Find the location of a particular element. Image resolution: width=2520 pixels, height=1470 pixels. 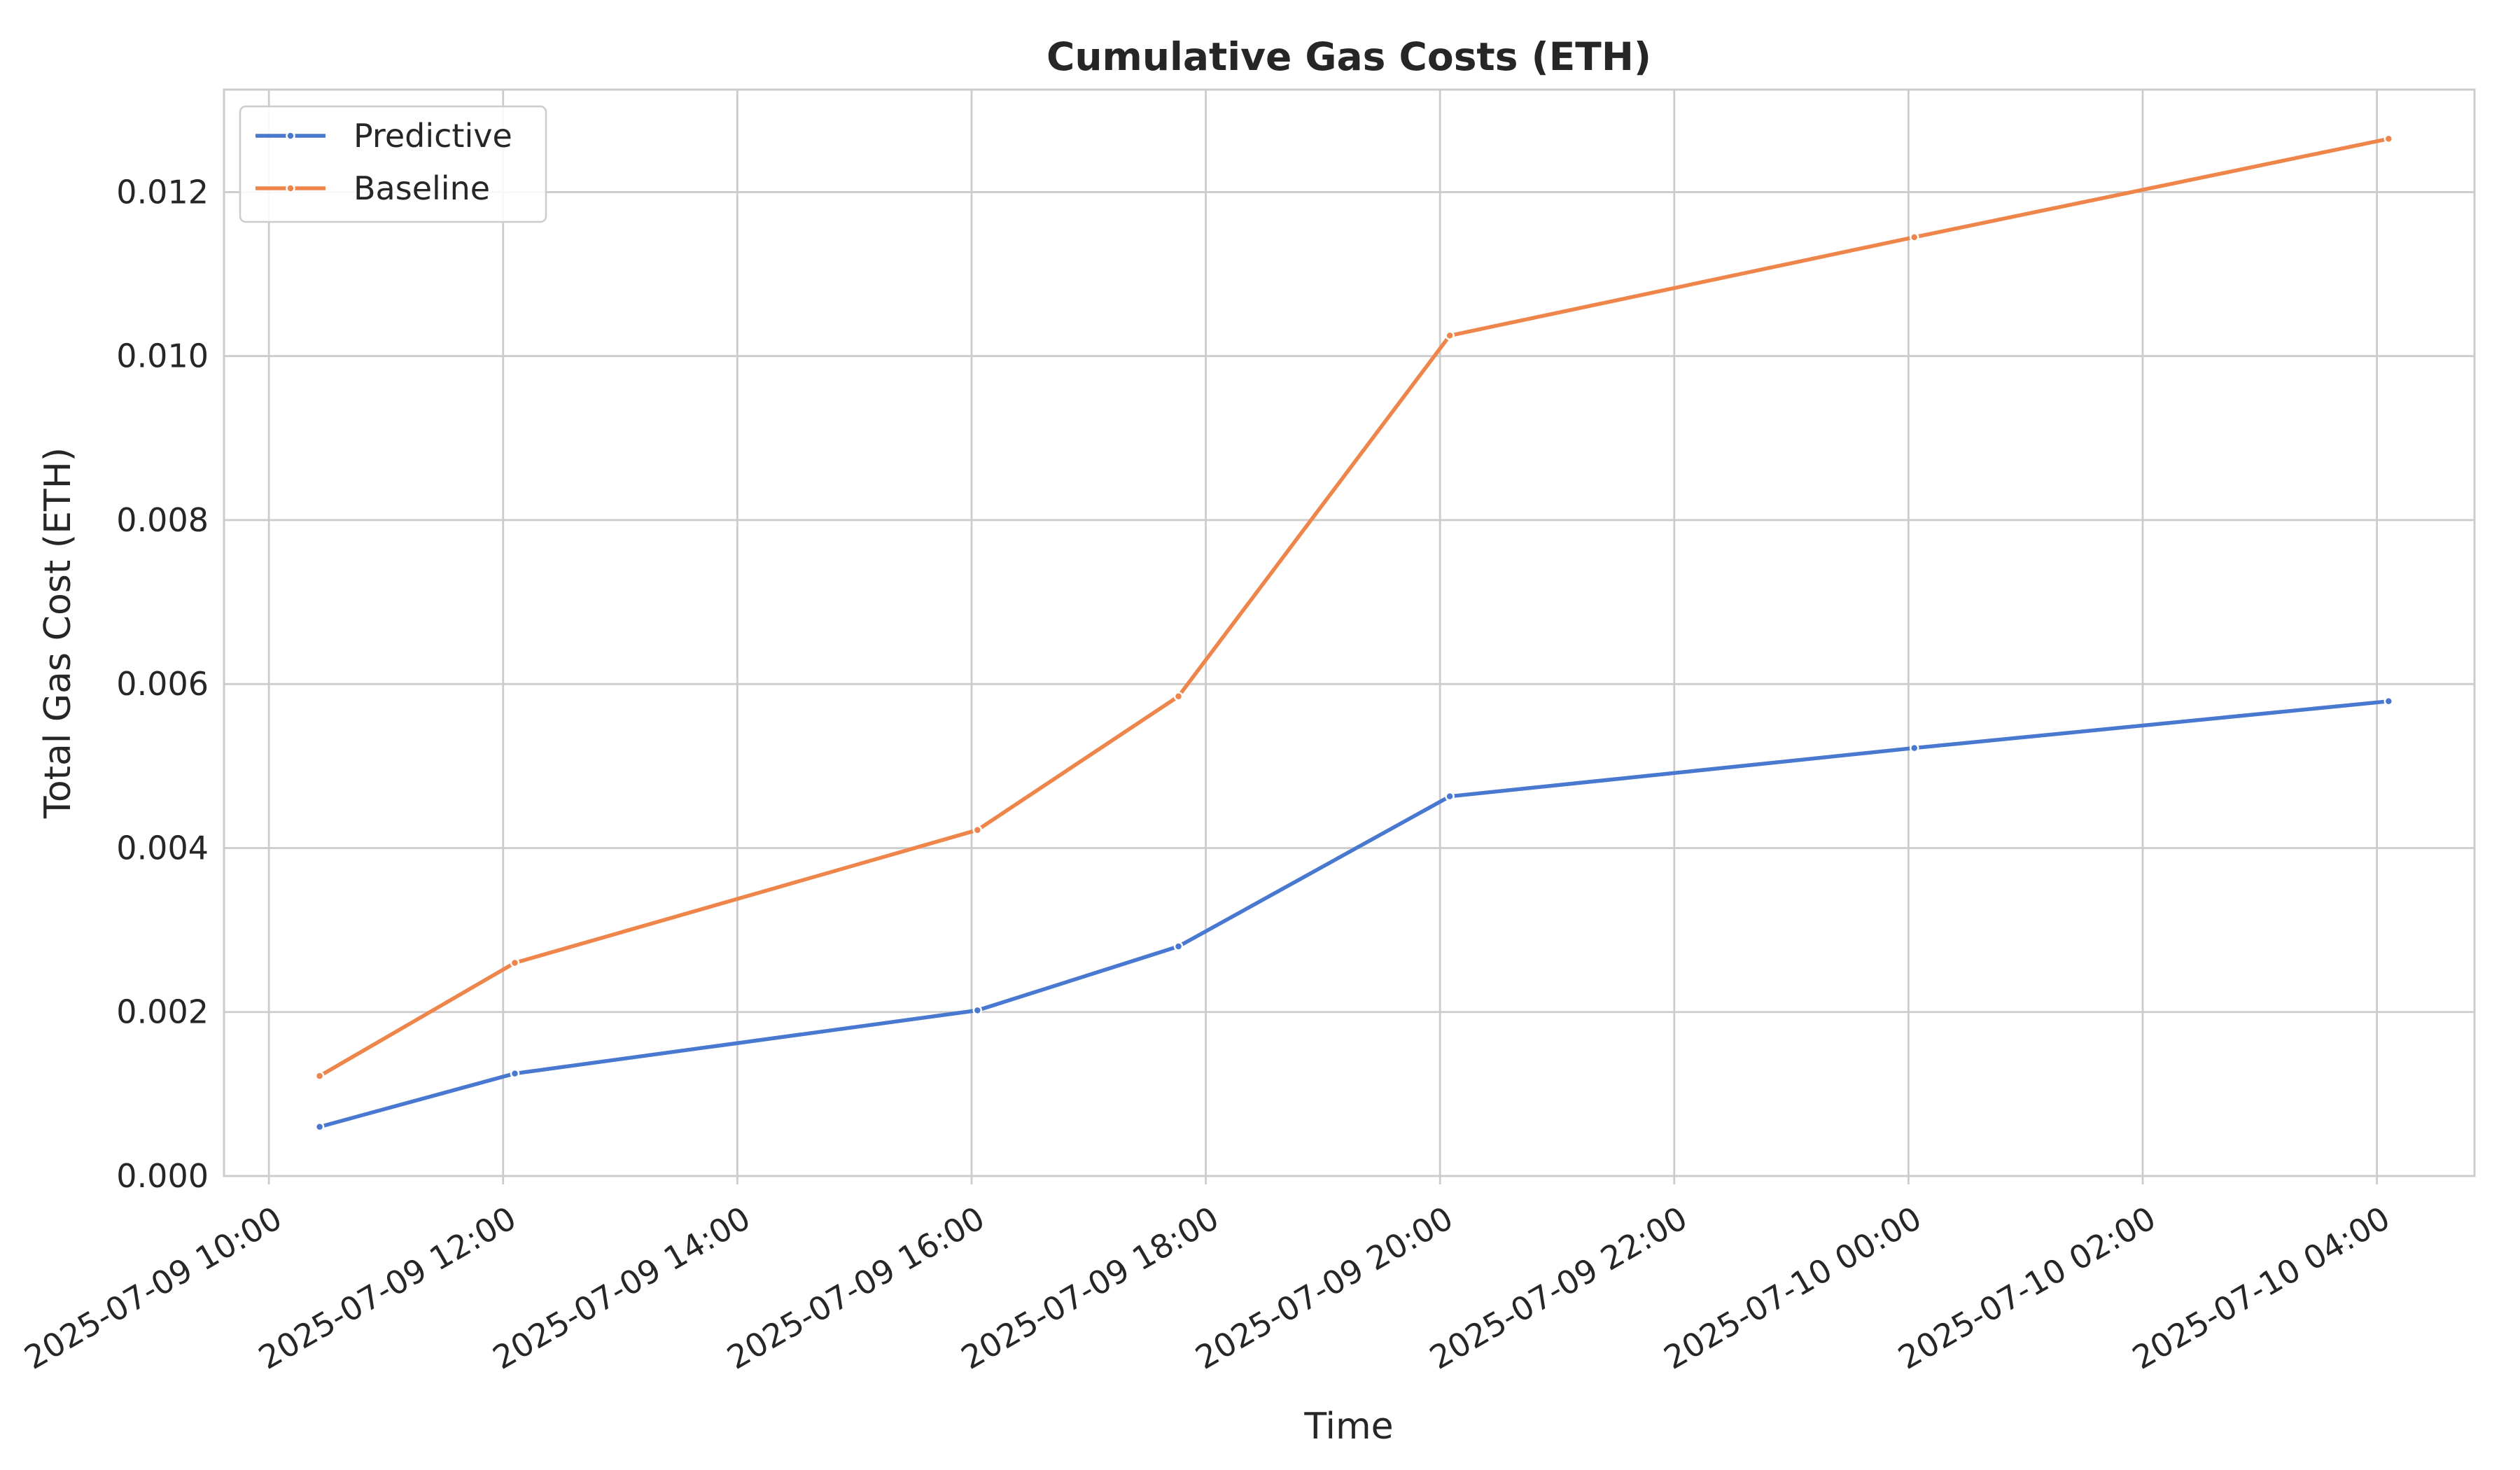

legend-item: Baseline is located at coordinates (372, 188).